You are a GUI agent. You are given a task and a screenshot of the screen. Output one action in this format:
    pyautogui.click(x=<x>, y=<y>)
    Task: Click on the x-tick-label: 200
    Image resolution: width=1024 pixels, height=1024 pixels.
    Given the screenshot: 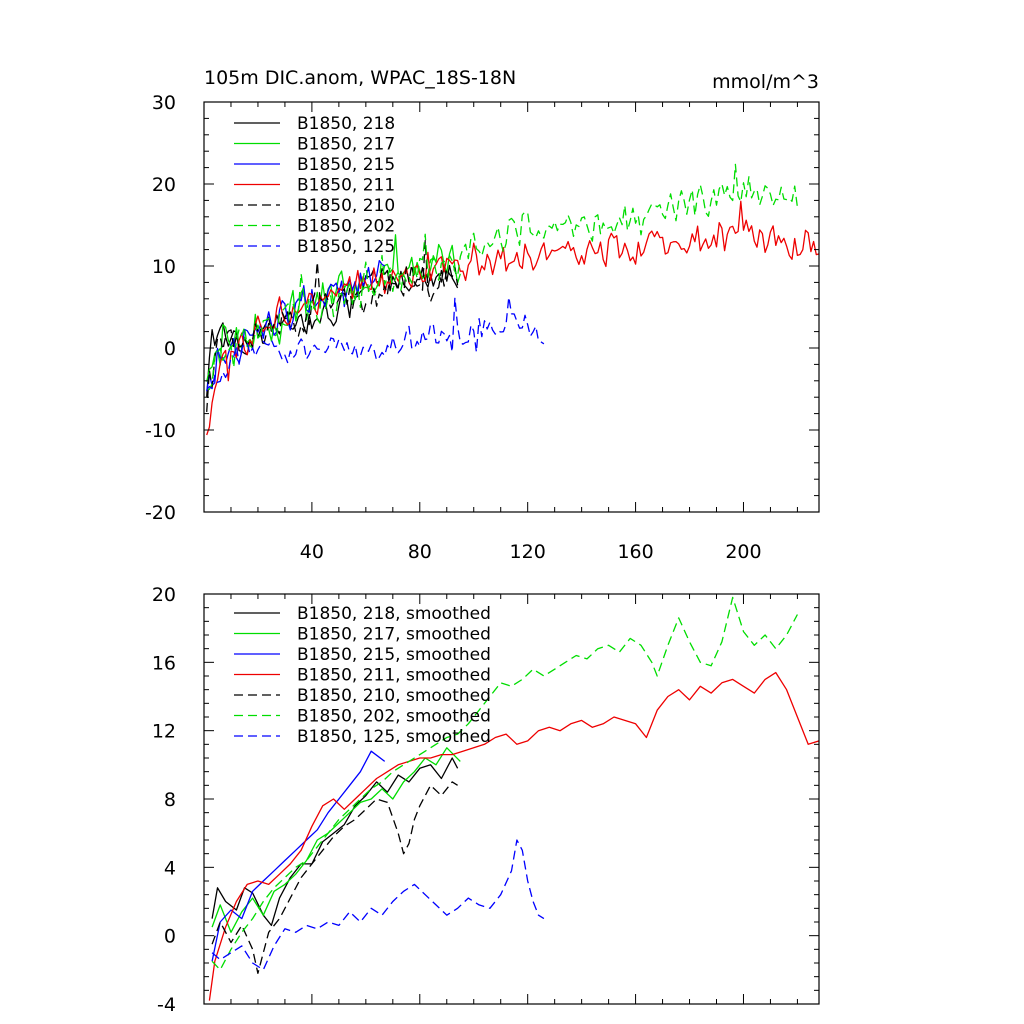 What is the action you would take?
    pyautogui.click(x=743, y=552)
    